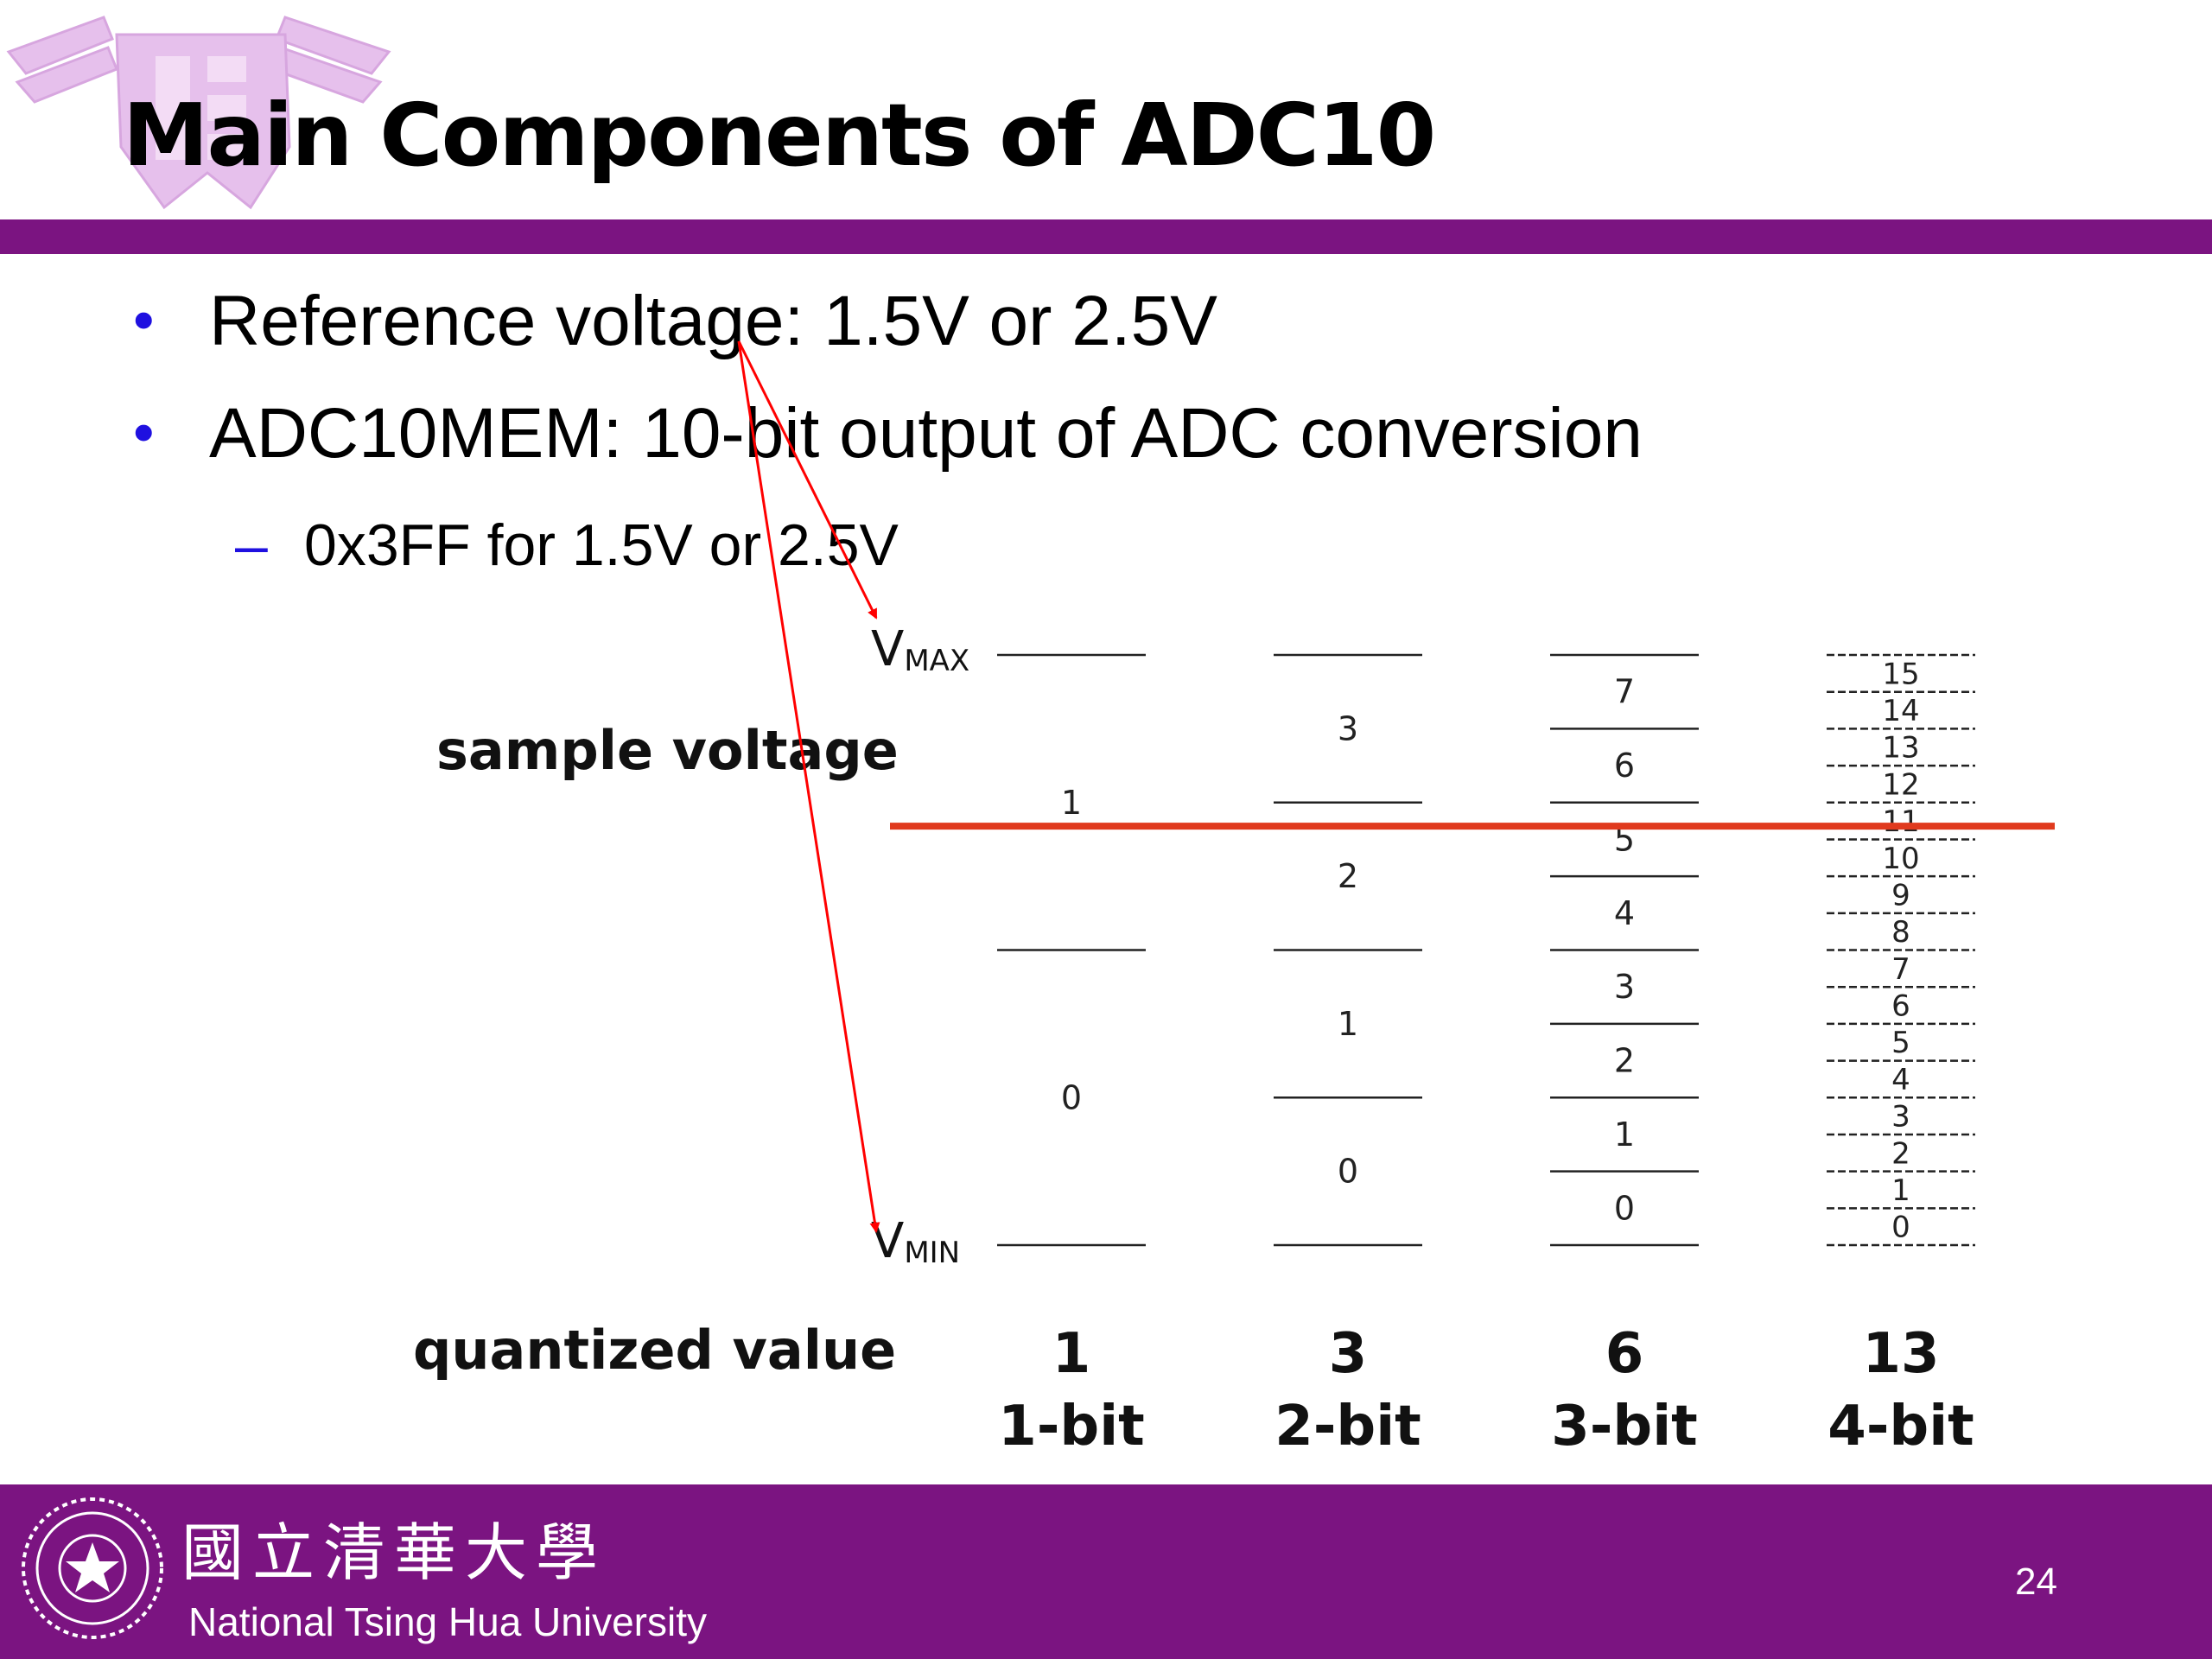 The height and width of the screenshot is (1659, 2212). I want to click on quantized-value: 13, so click(1900, 1354).